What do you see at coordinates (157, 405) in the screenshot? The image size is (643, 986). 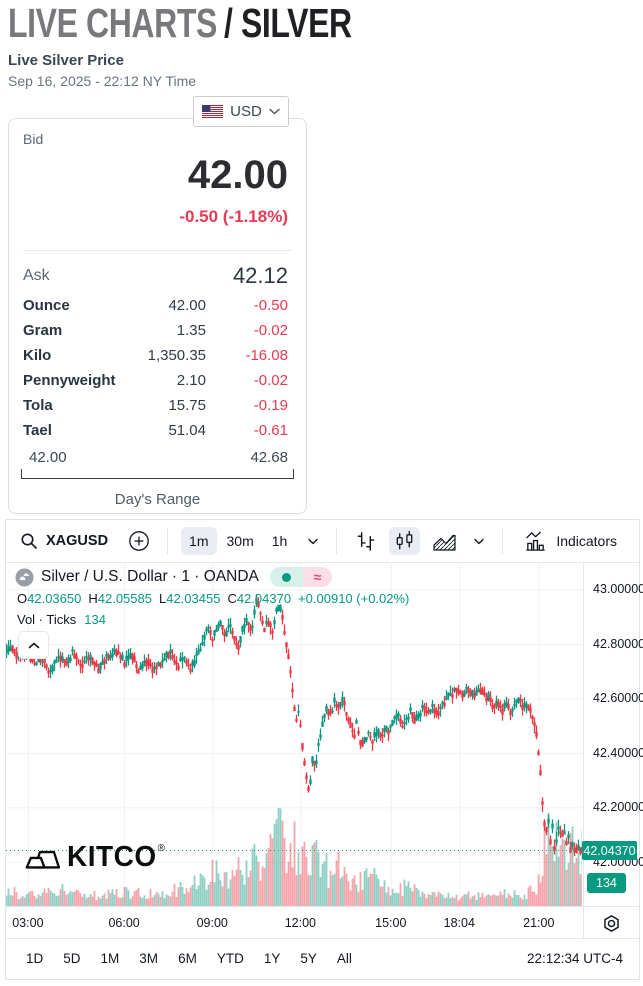 I see `table-row: Tola 15.75 -0.19` at bounding box center [157, 405].